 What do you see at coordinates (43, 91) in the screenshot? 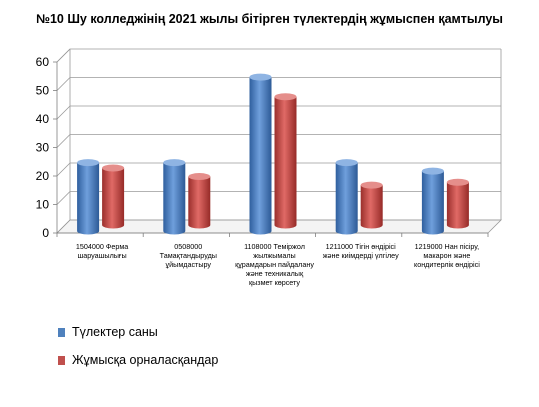
I see `y-tick-label: 50` at bounding box center [43, 91].